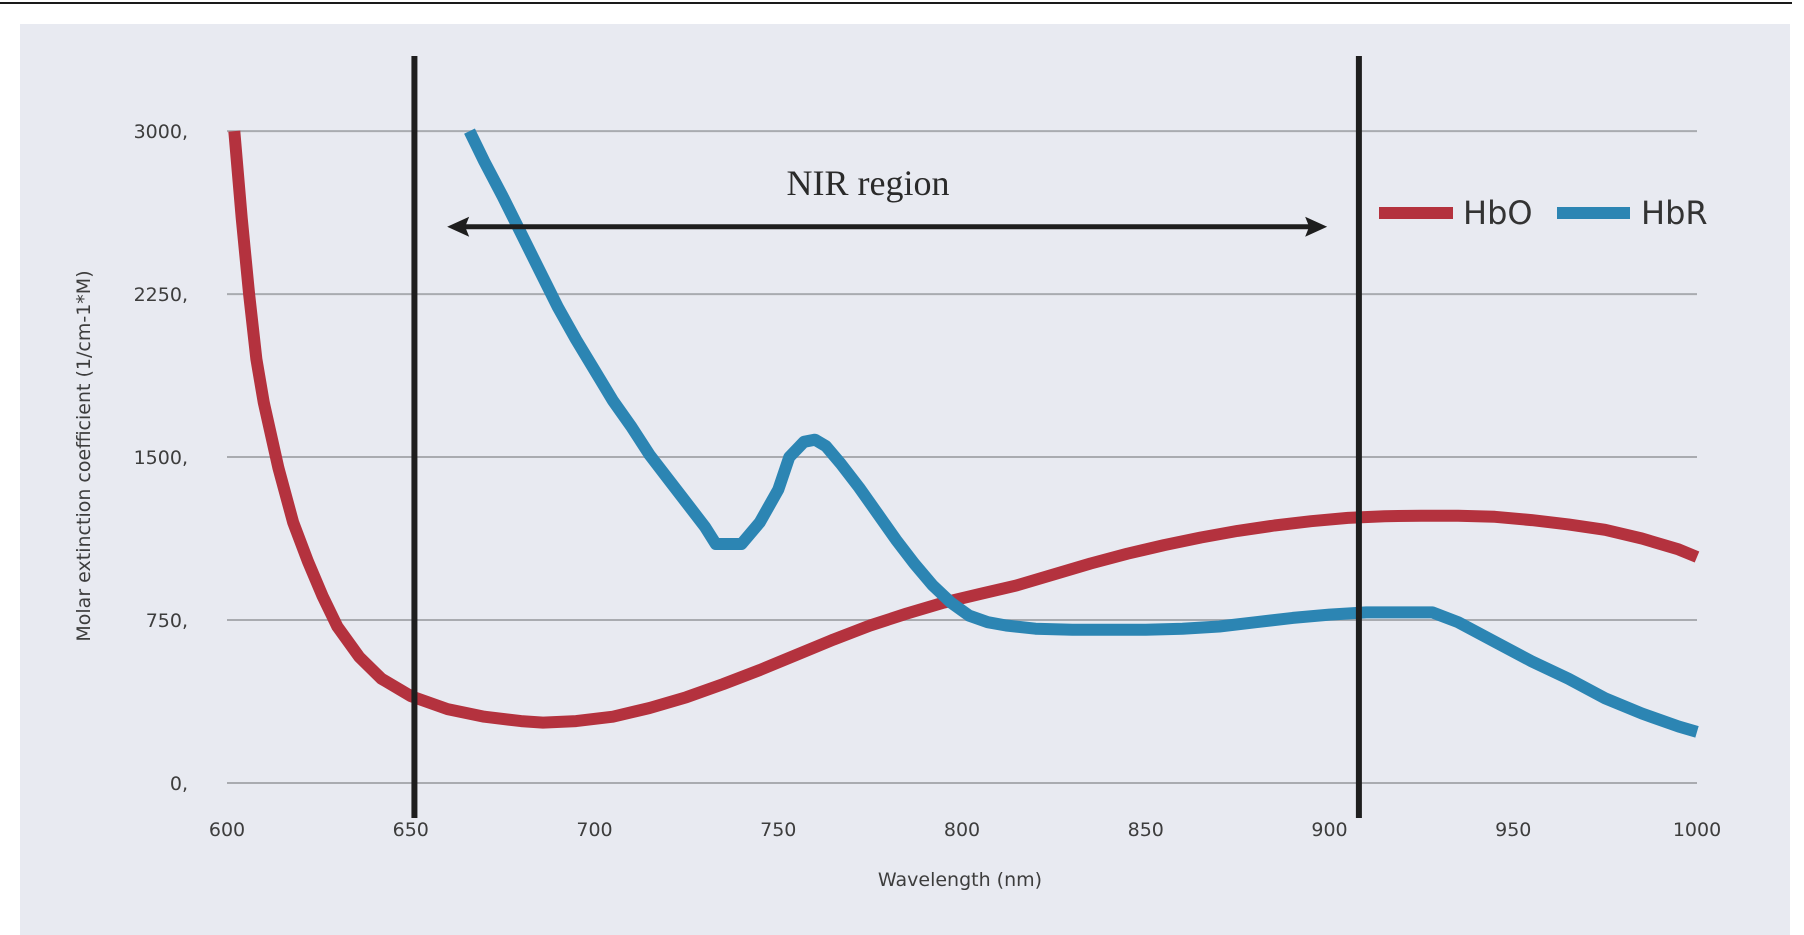 Image resolution: width=1804 pixels, height=935 pixels. What do you see at coordinates (896, 3) in the screenshot?
I see `top-rule` at bounding box center [896, 3].